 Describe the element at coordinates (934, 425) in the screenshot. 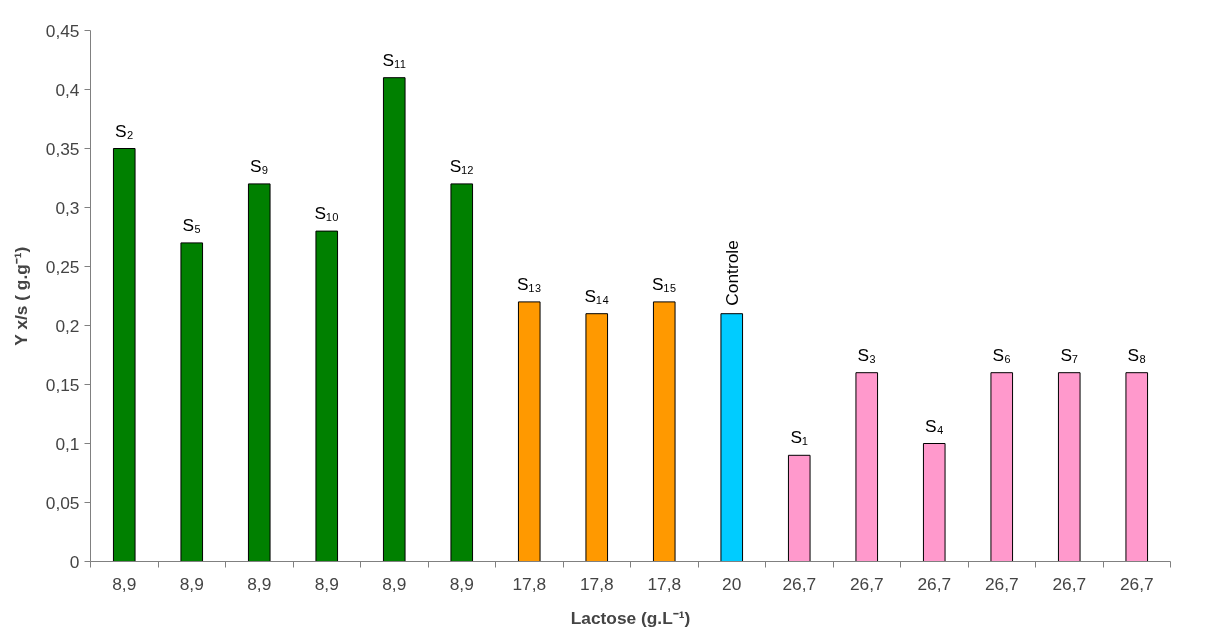

I see `data-label: S₄` at that location.